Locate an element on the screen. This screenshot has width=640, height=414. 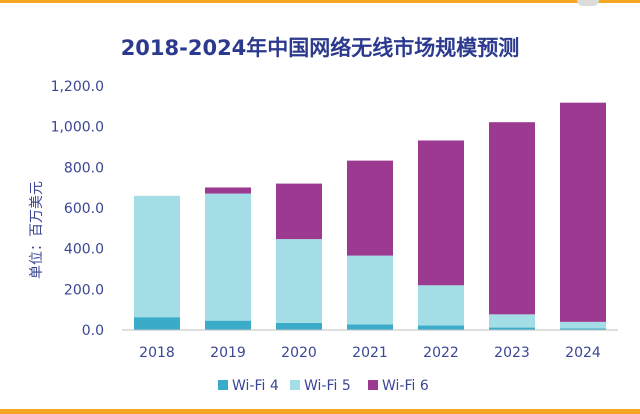
y-tick-label: 600.0 is located at coordinates (84, 209).